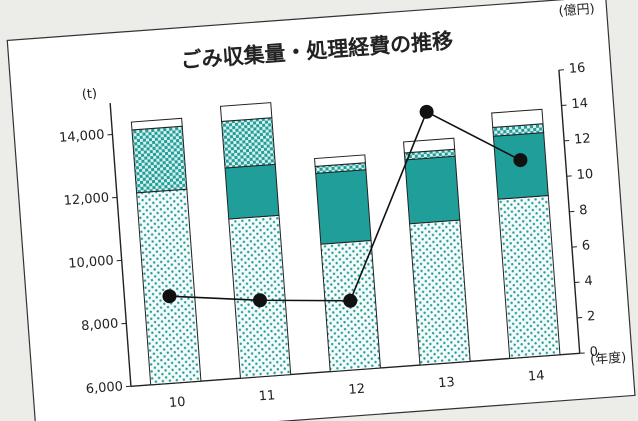 The width and height of the screenshot is (638, 421). What do you see at coordinates (591, 317) in the screenshot?
I see `y2-tick-label: 2` at bounding box center [591, 317].